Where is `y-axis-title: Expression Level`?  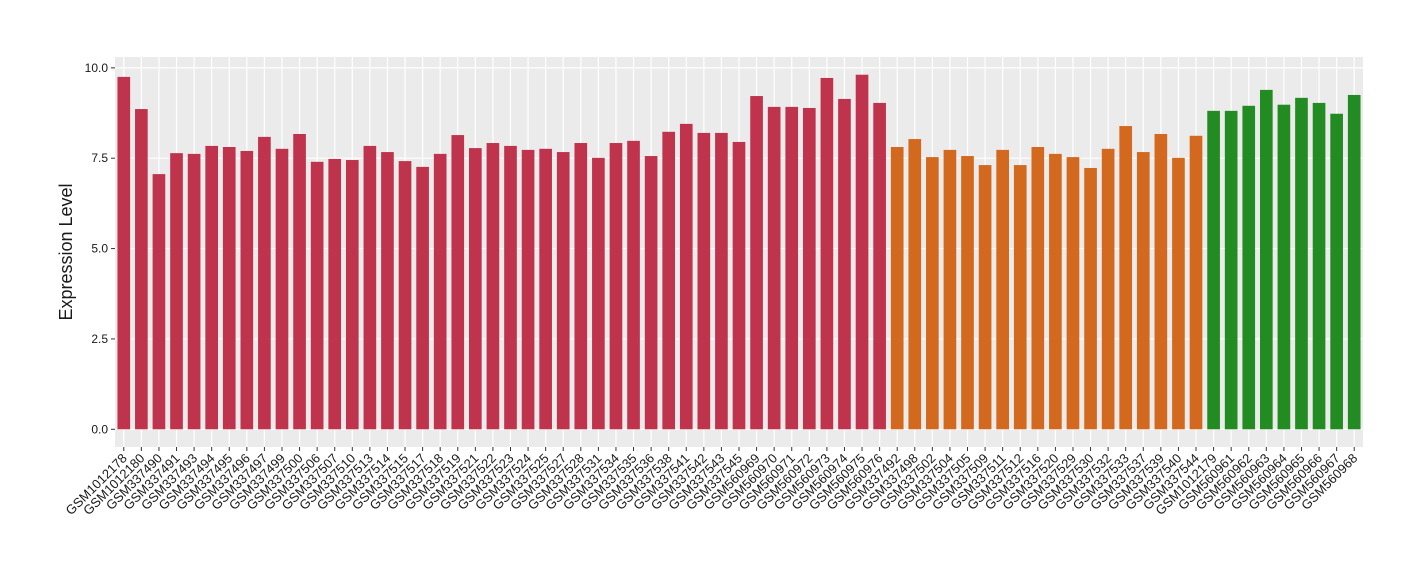
y-axis-title: Expression Level is located at coordinates (66, 251).